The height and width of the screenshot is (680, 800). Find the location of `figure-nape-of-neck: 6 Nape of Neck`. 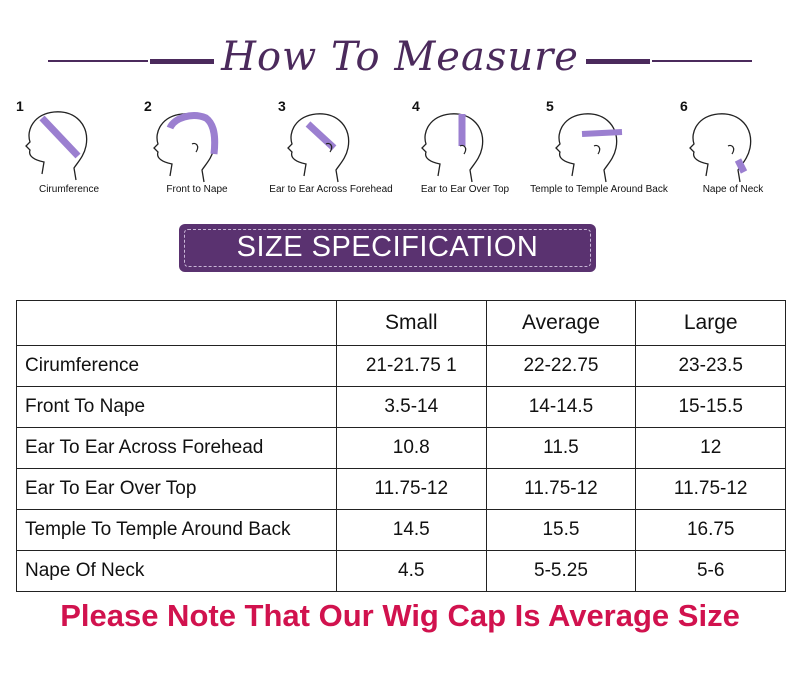

figure-nape-of-neck: 6 Nape of Neck is located at coordinates (733, 154).